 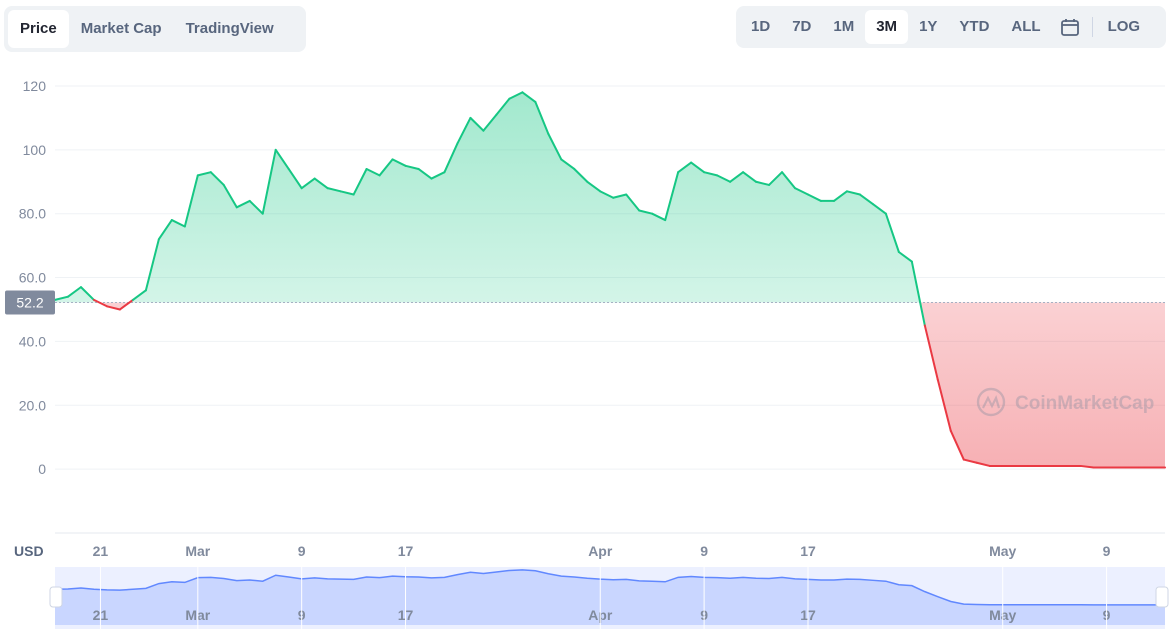 I want to click on calendar-icon, so click(x=1070, y=27).